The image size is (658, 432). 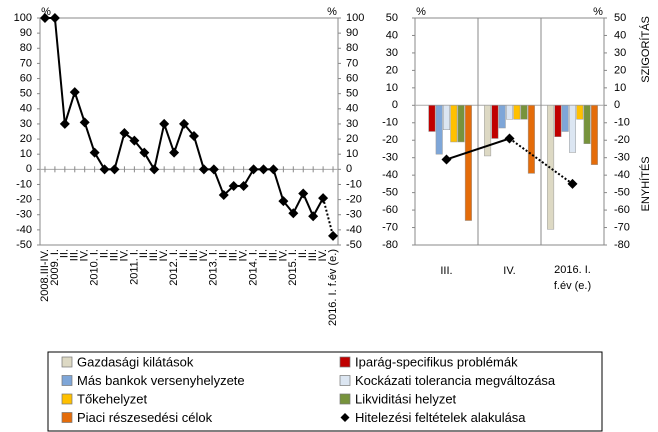 What do you see at coordinates (352, 124) in the screenshot?
I see `y2-tick-label: 30` at bounding box center [352, 124].